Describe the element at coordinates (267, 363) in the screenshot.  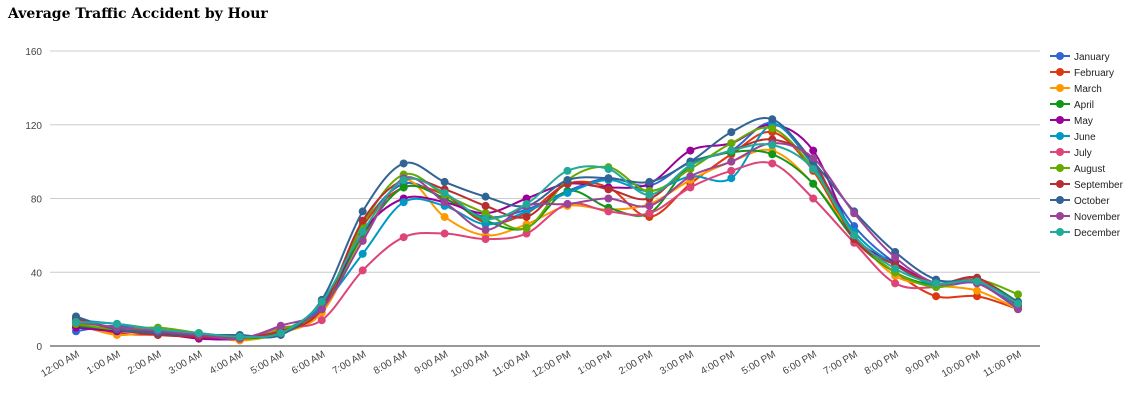
I see `x-tick-label: 5:00 AM` at that location.